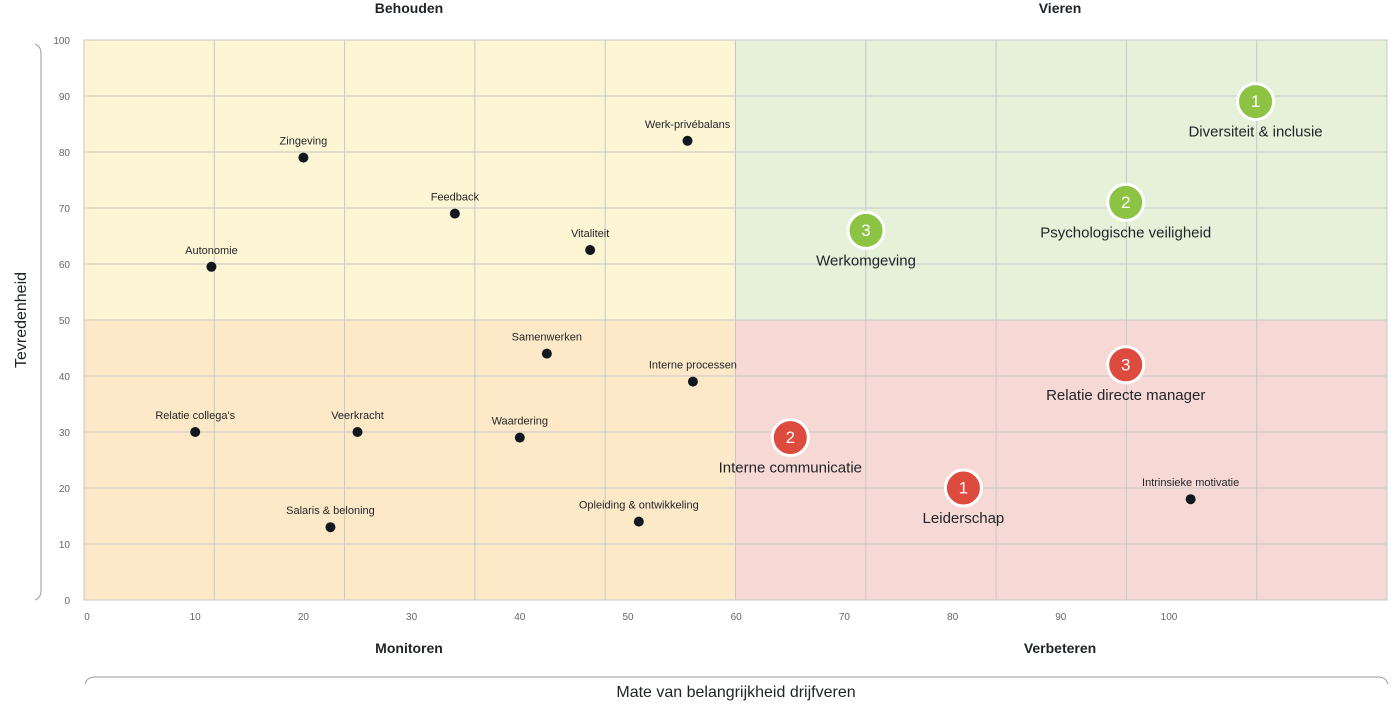 Image resolution: width=1395 pixels, height=716 pixels. What do you see at coordinates (590, 234) in the screenshot?
I see `data-point-label: Vitaliteit` at bounding box center [590, 234].